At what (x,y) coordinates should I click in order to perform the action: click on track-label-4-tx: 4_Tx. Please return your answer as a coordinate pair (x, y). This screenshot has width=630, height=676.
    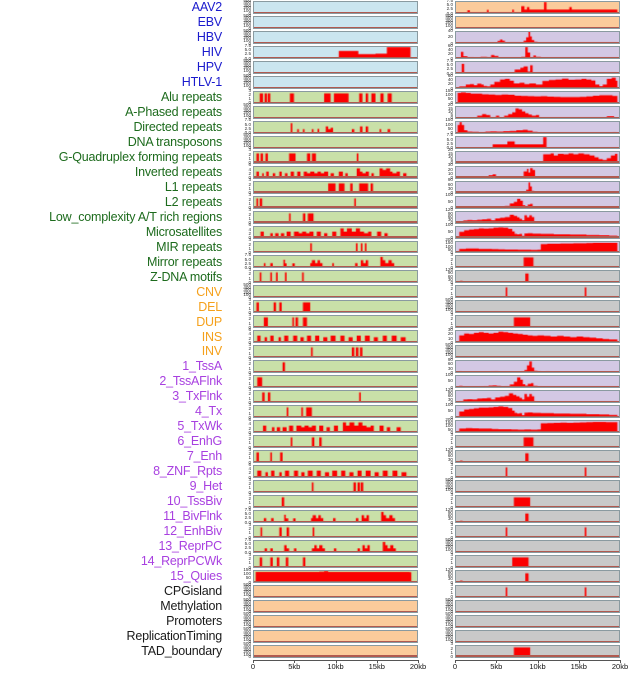
    Looking at the image, I should click on (208, 411).